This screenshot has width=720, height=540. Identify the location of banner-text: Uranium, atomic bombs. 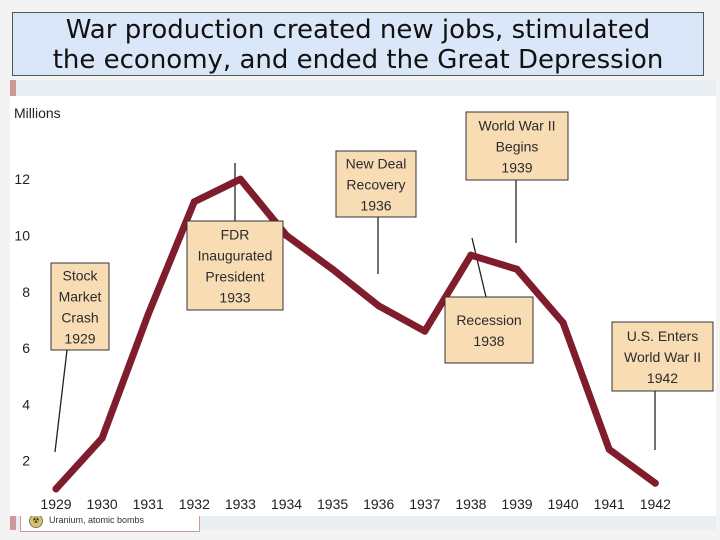
(97, 520).